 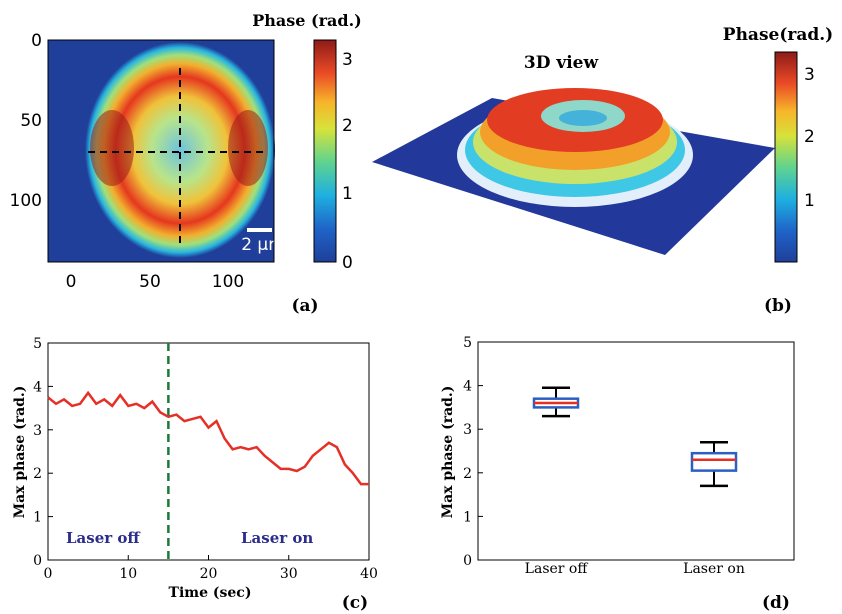 What do you see at coordinates (467, 517) in the screenshot?
I see `d-y-tick-label: 1` at bounding box center [467, 517].